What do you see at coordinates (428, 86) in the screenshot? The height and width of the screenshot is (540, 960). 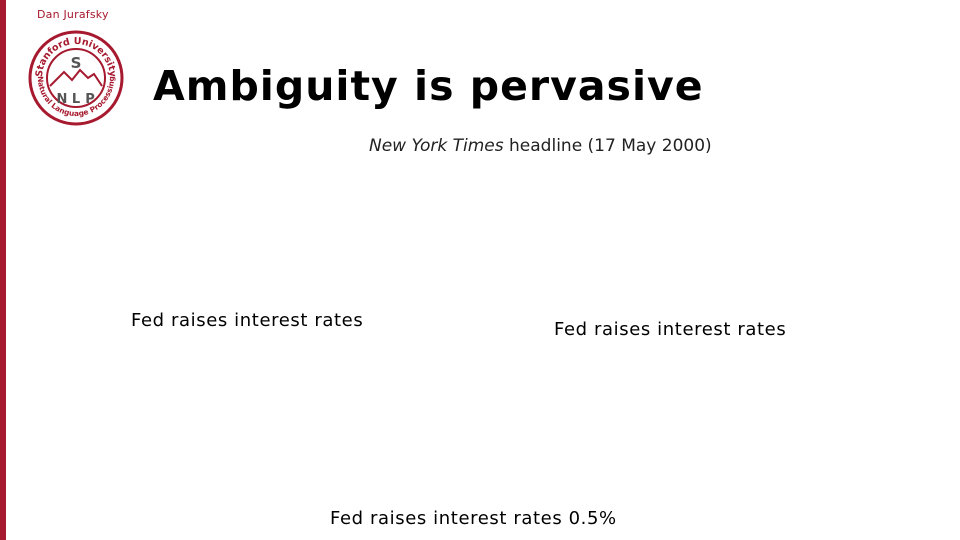 I see `slide-title: Ambiguity is pervasive` at bounding box center [428, 86].